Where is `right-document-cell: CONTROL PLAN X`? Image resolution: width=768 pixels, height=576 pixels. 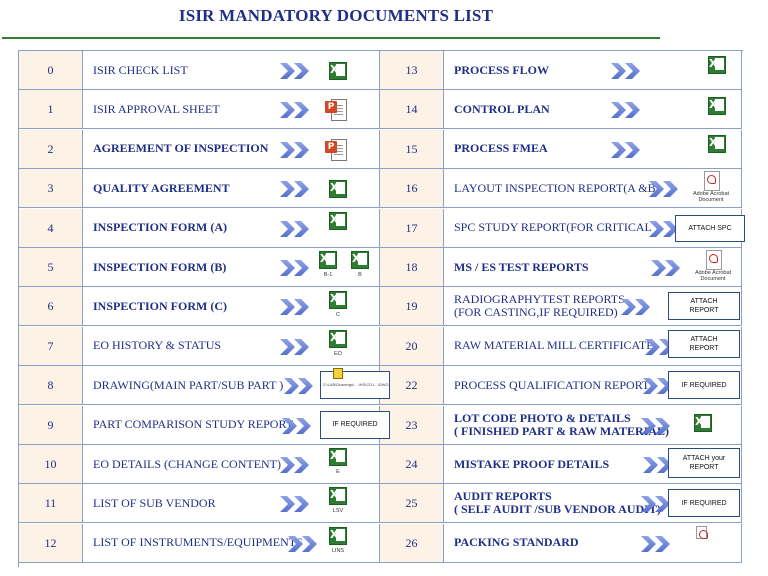
right-document-cell: CONTROL PLAN X is located at coordinates (593, 110).